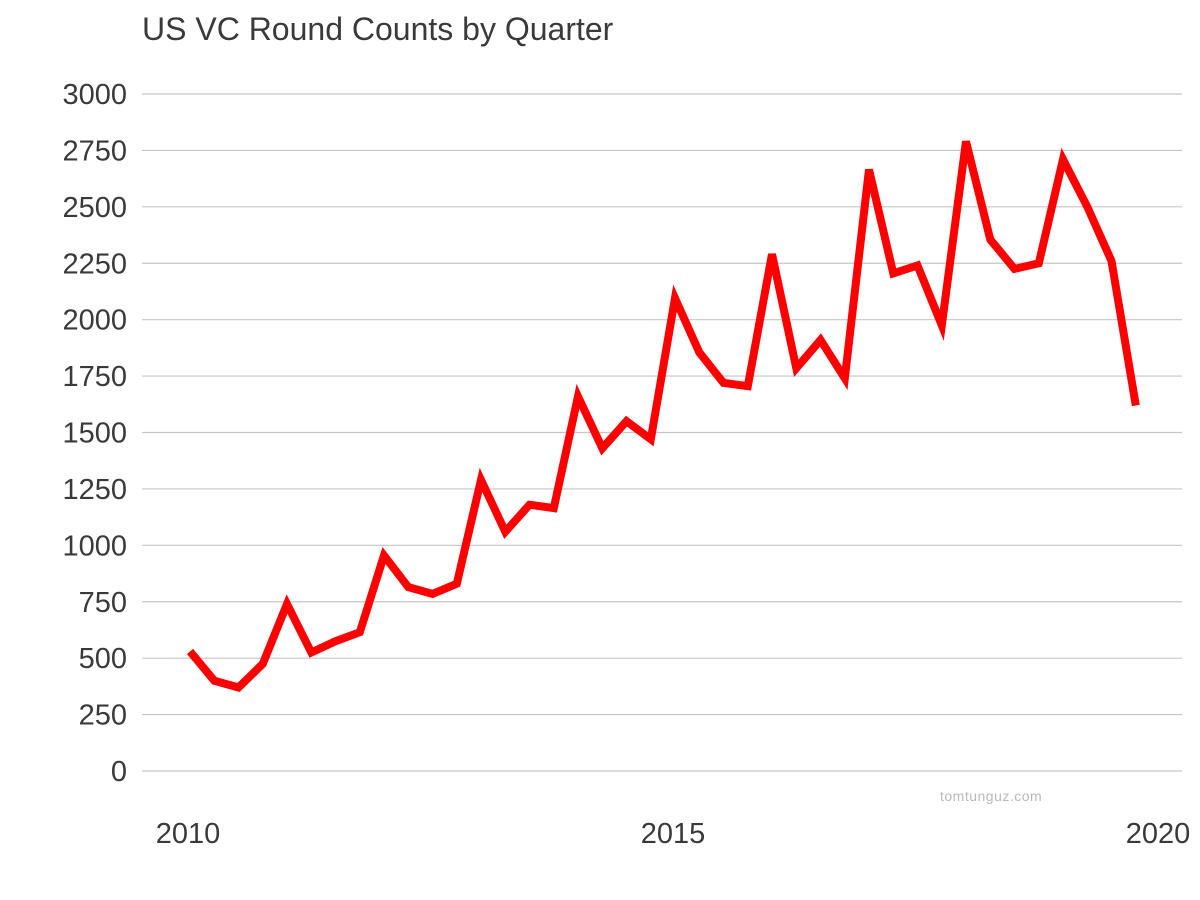  What do you see at coordinates (103, 603) in the screenshot?
I see `y-tick-label: 750` at bounding box center [103, 603].